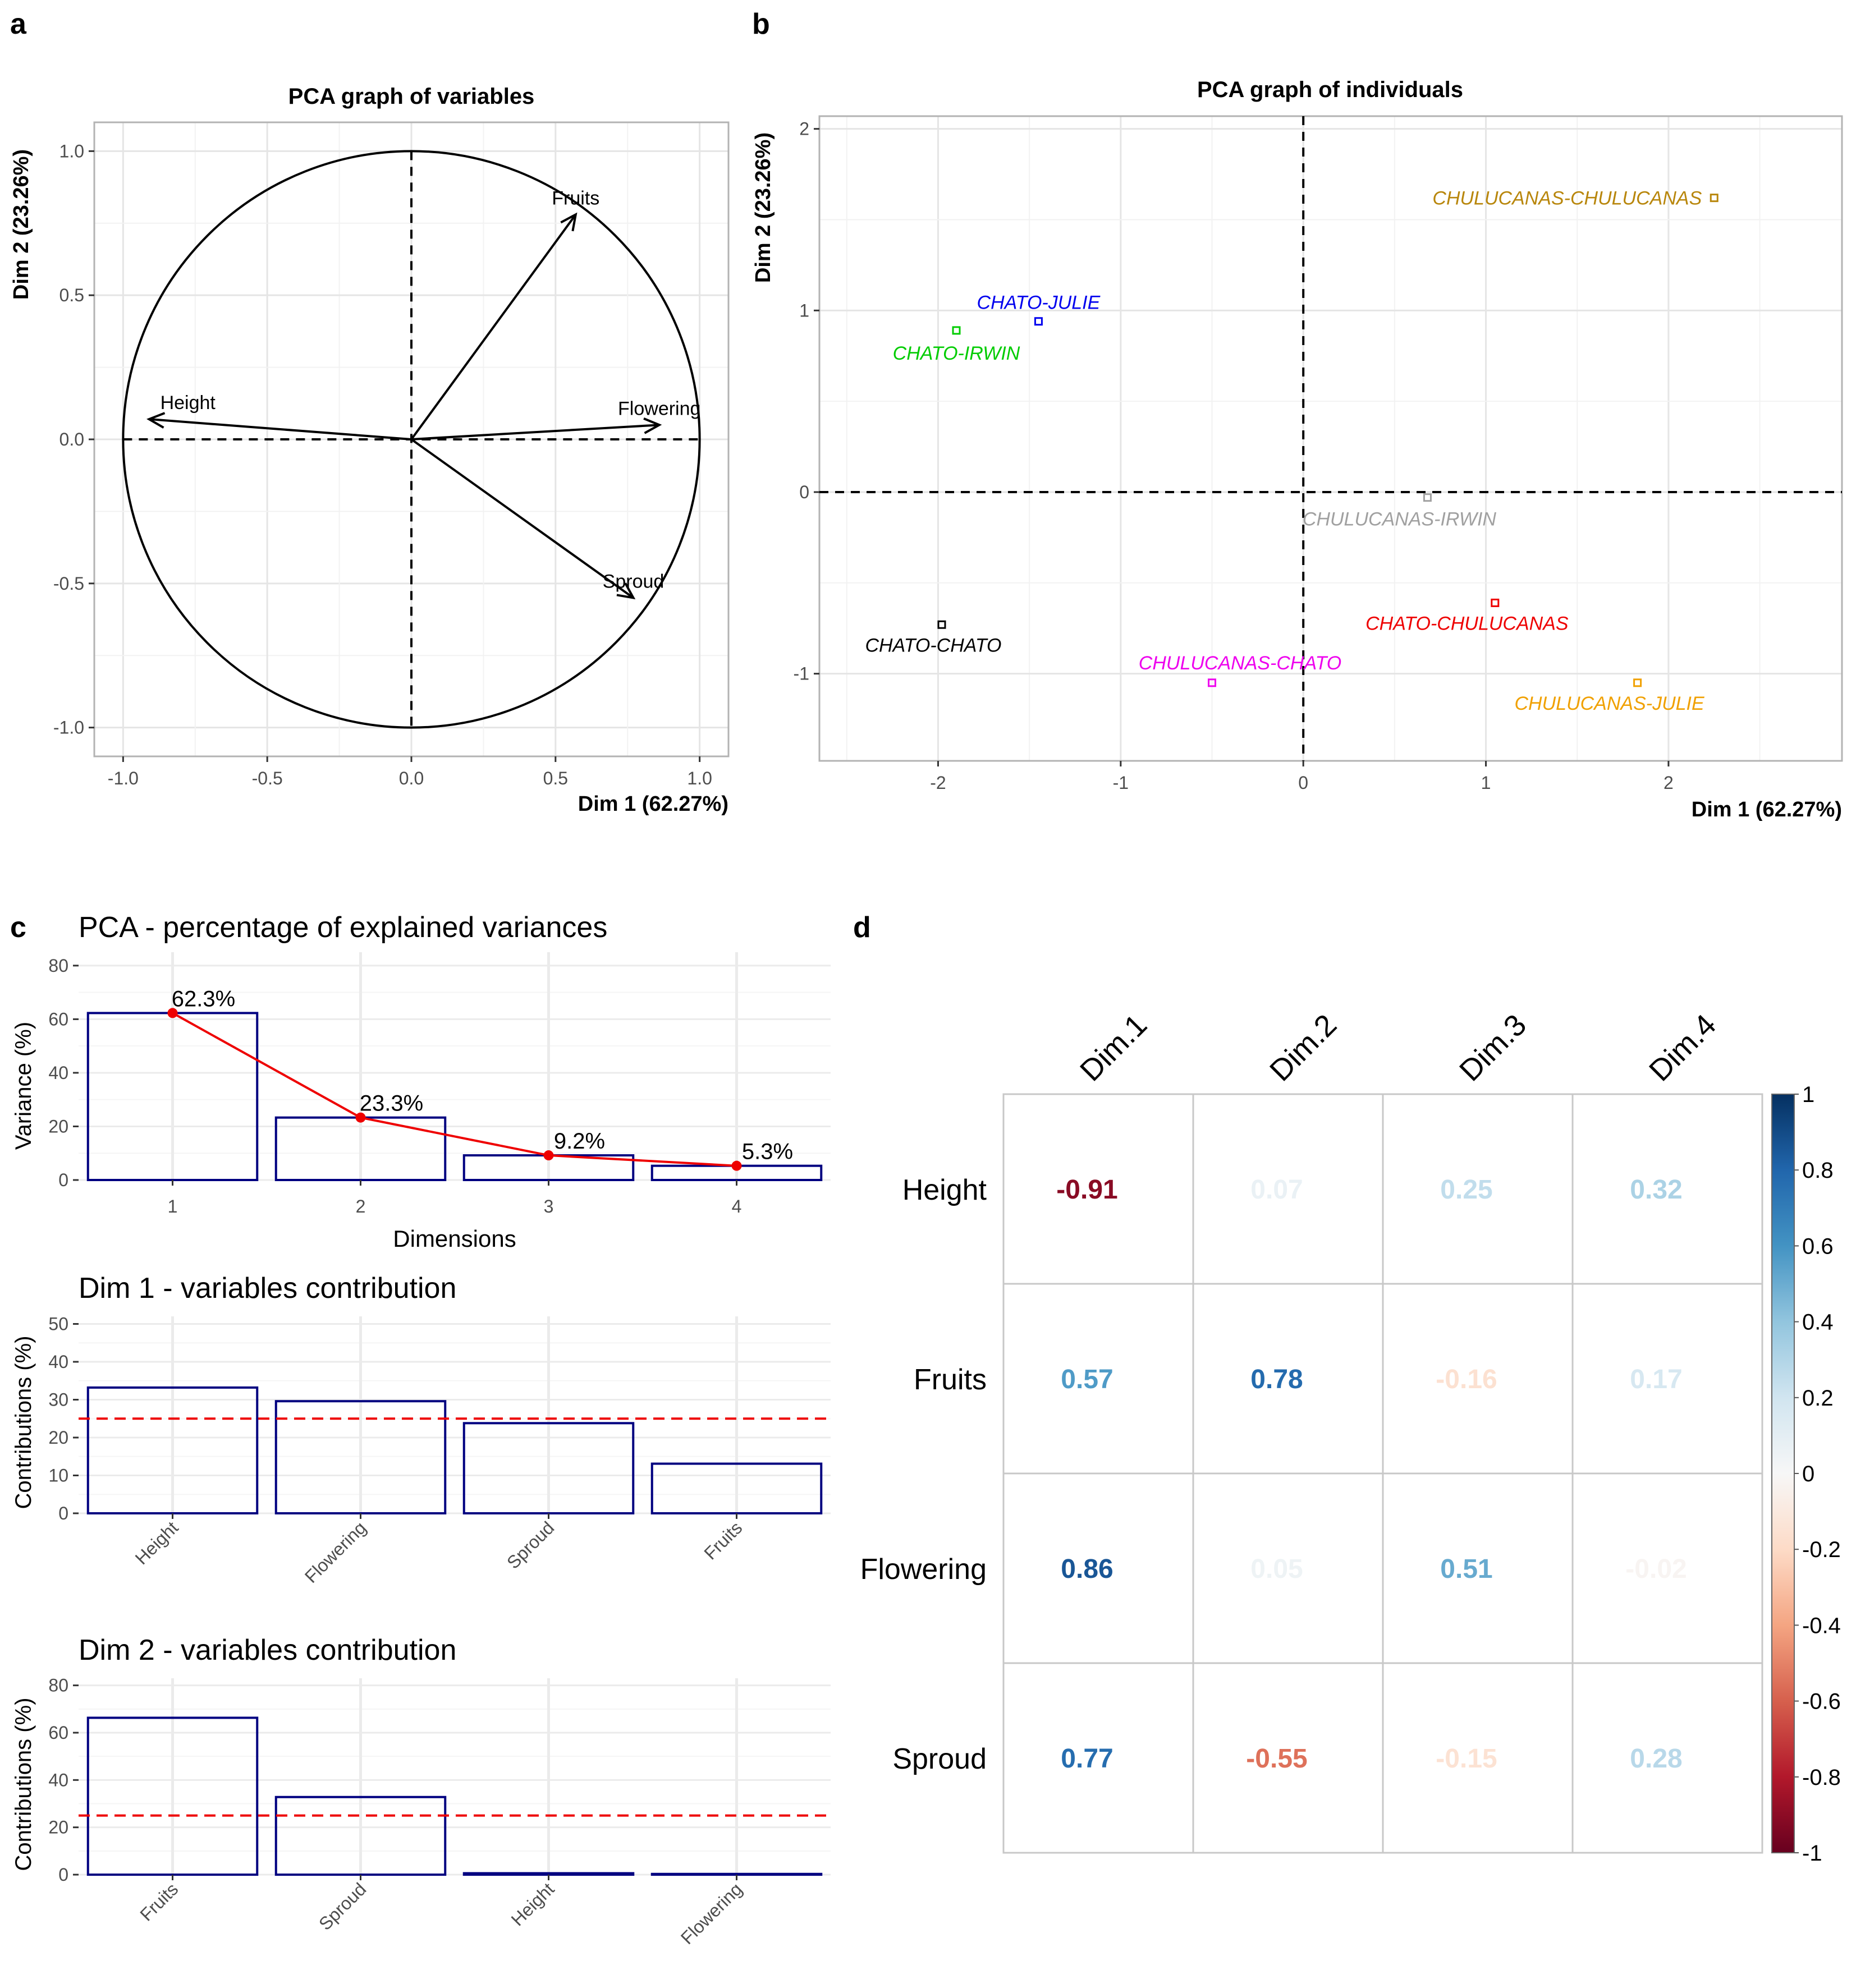 The image size is (1856, 1988). I want to click on corr-value: -0.55, so click(1276, 1759).